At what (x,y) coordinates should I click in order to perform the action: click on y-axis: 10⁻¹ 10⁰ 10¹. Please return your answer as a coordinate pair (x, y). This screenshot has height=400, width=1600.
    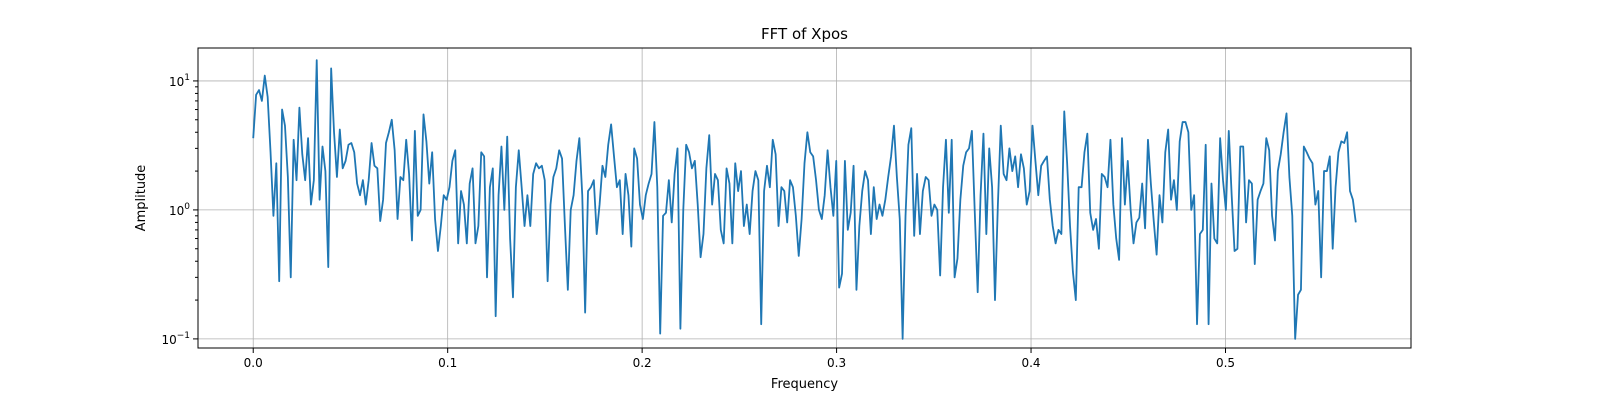
    Looking at the image, I should click on (179, 210).